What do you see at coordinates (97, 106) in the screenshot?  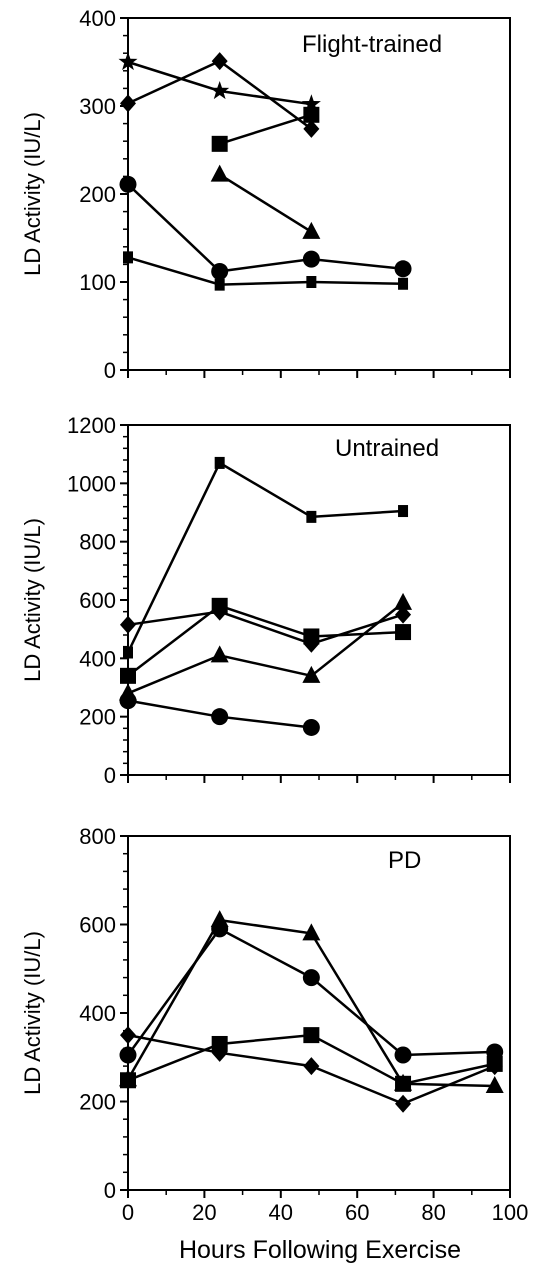 I see `y-tick-label: 300` at bounding box center [97, 106].